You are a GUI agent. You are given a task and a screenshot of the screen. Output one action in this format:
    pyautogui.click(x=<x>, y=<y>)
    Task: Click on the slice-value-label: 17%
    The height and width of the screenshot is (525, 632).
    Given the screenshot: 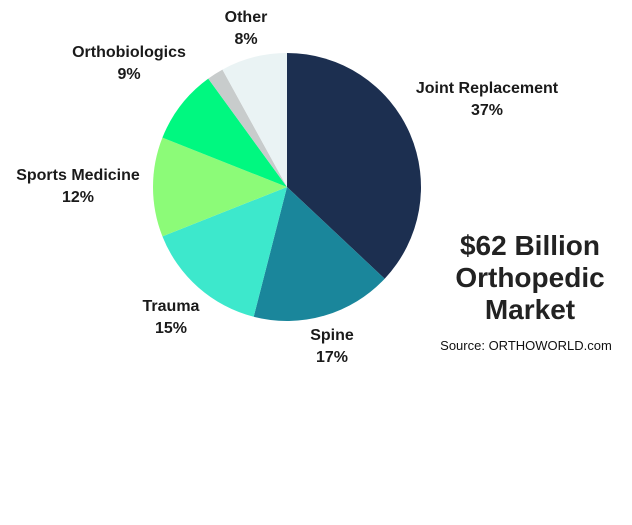 What is the action you would take?
    pyautogui.click(x=332, y=357)
    